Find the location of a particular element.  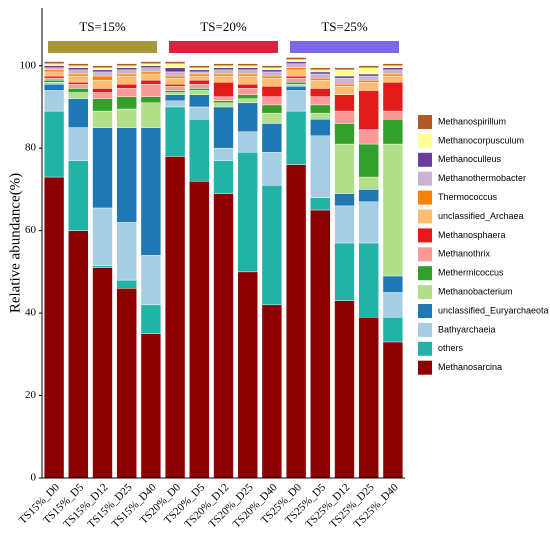

legend-label: unclassified_Euryarchaeota is located at coordinates (493, 310).